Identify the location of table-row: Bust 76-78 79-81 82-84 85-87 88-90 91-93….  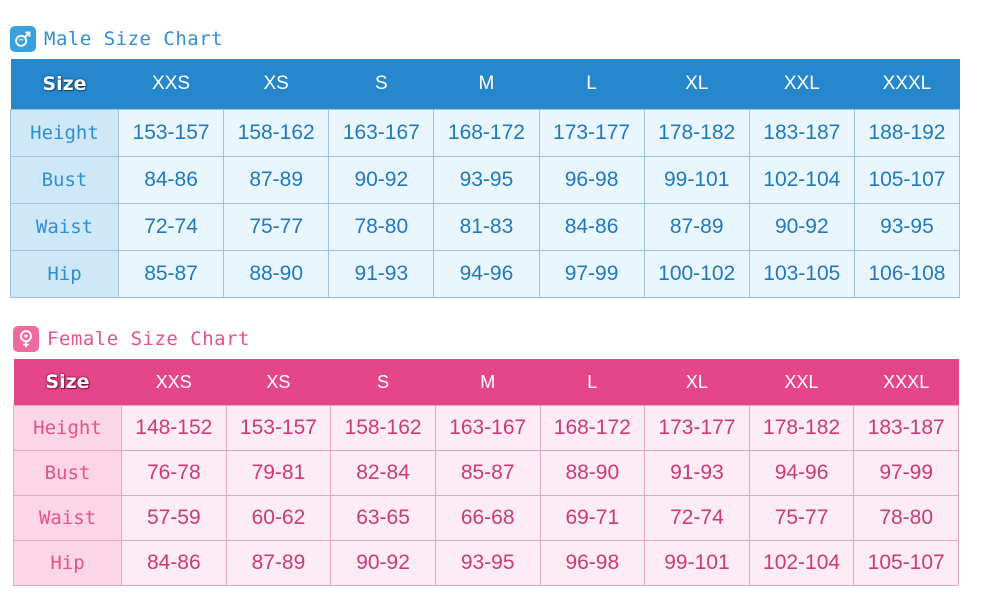
(486, 473).